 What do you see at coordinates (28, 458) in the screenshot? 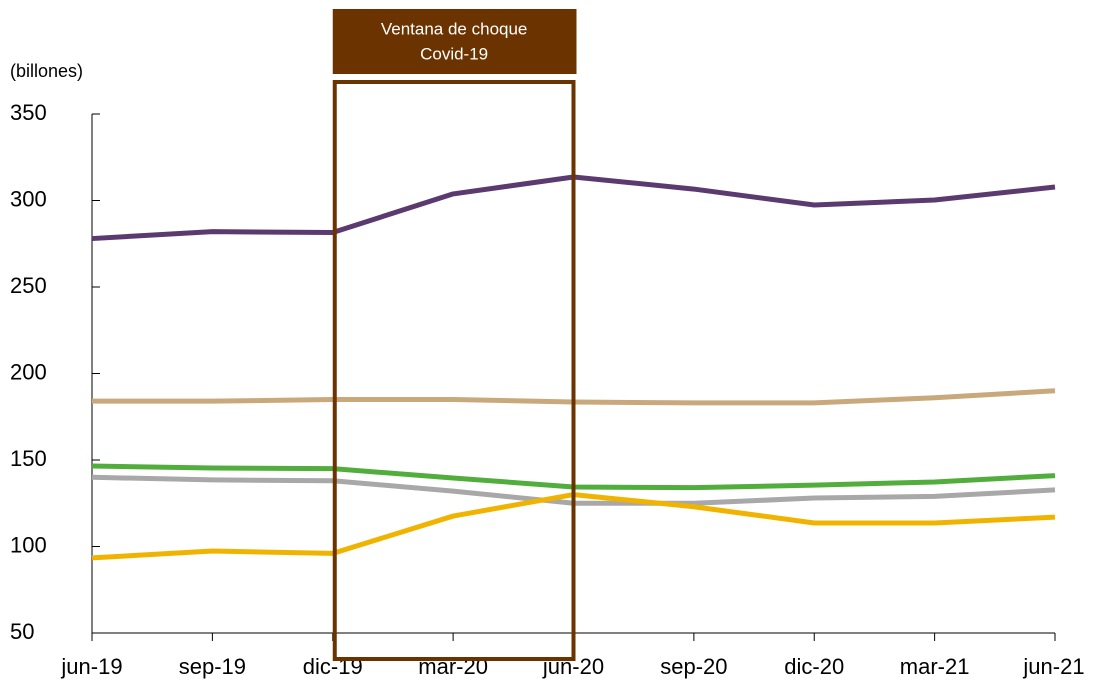
I see `y-tick-label: 150` at bounding box center [28, 458].